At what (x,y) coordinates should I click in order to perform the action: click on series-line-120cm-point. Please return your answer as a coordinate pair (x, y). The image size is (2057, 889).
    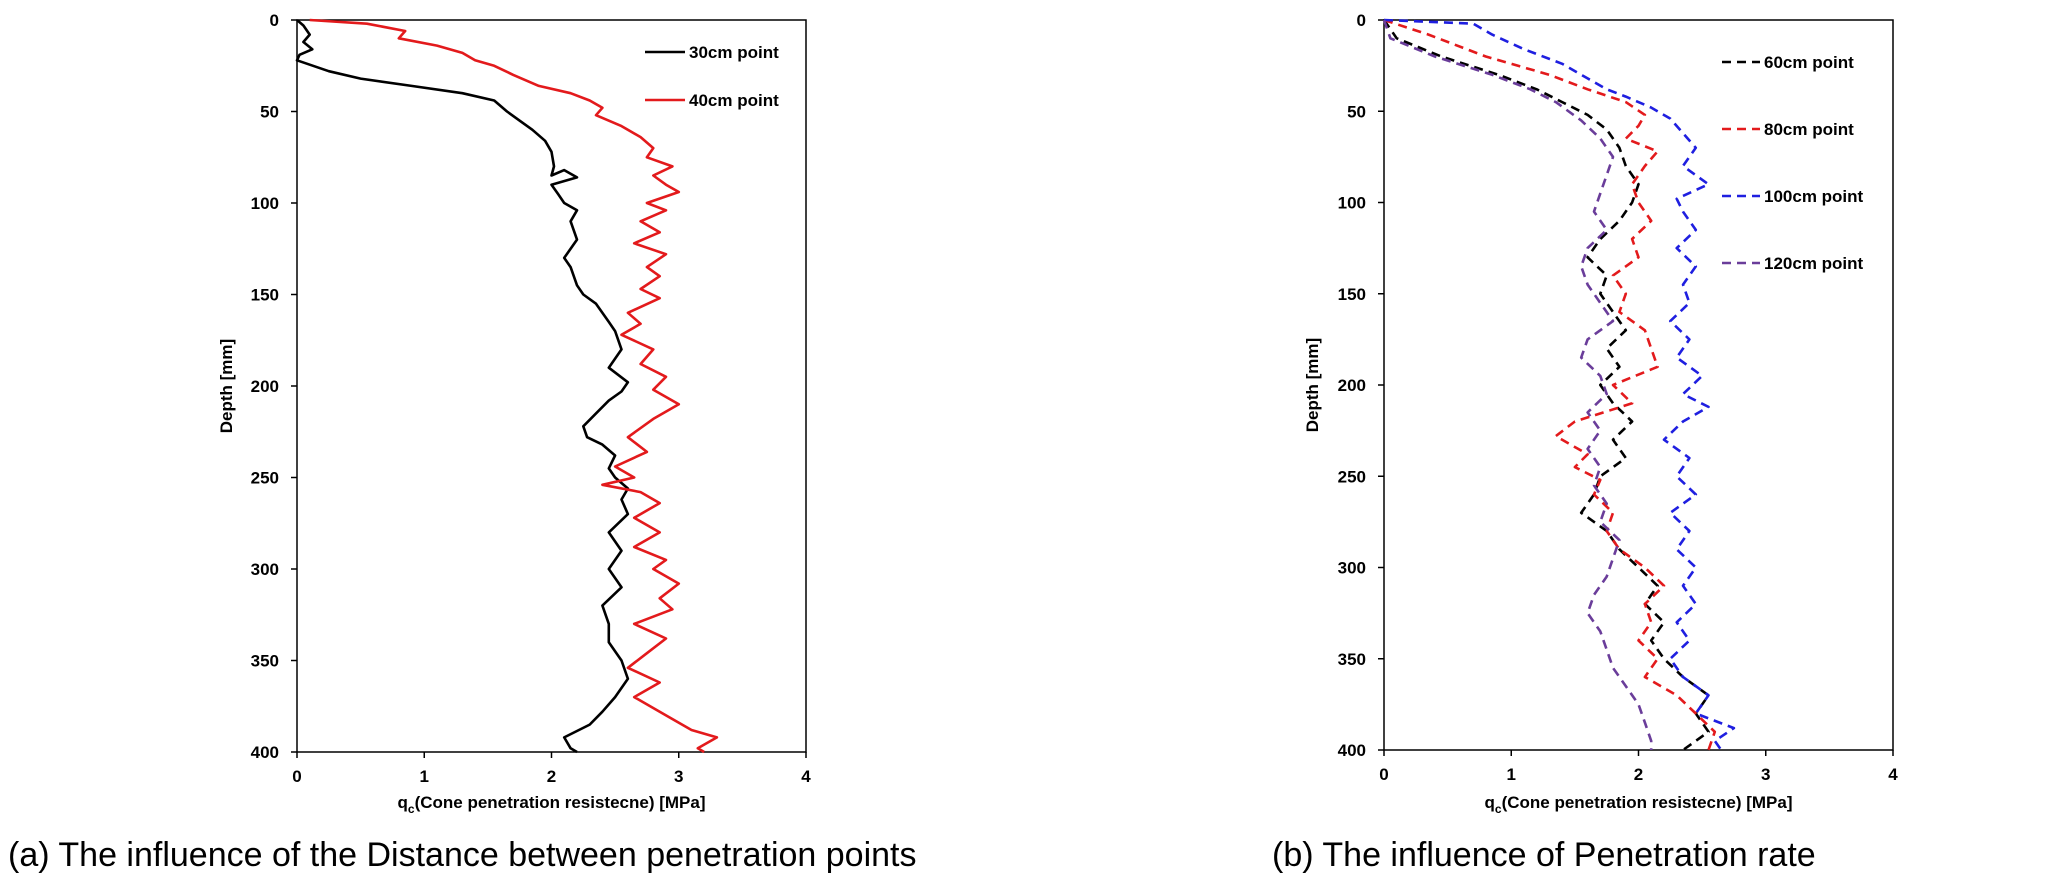
    Looking at the image, I should click on (1517, 384).